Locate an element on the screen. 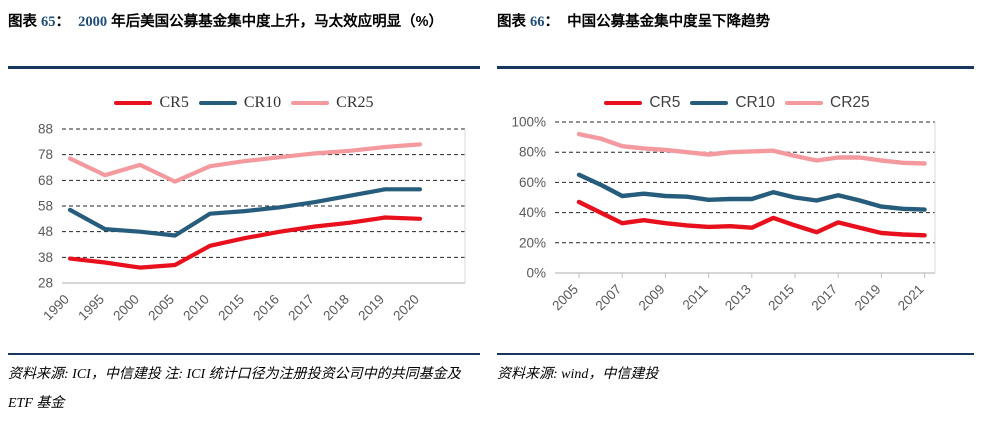 The height and width of the screenshot is (447, 993). title-text: ： 中国公募基金集中度呈下降趋势 is located at coordinates (657, 22).